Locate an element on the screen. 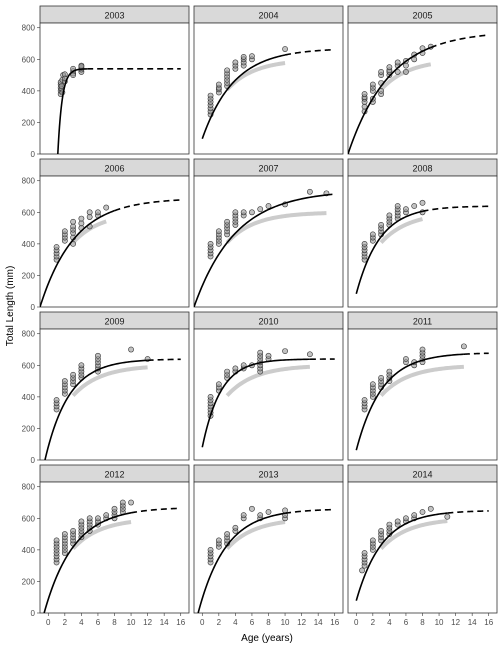  panel-year-label: 2009 is located at coordinates (114, 322).